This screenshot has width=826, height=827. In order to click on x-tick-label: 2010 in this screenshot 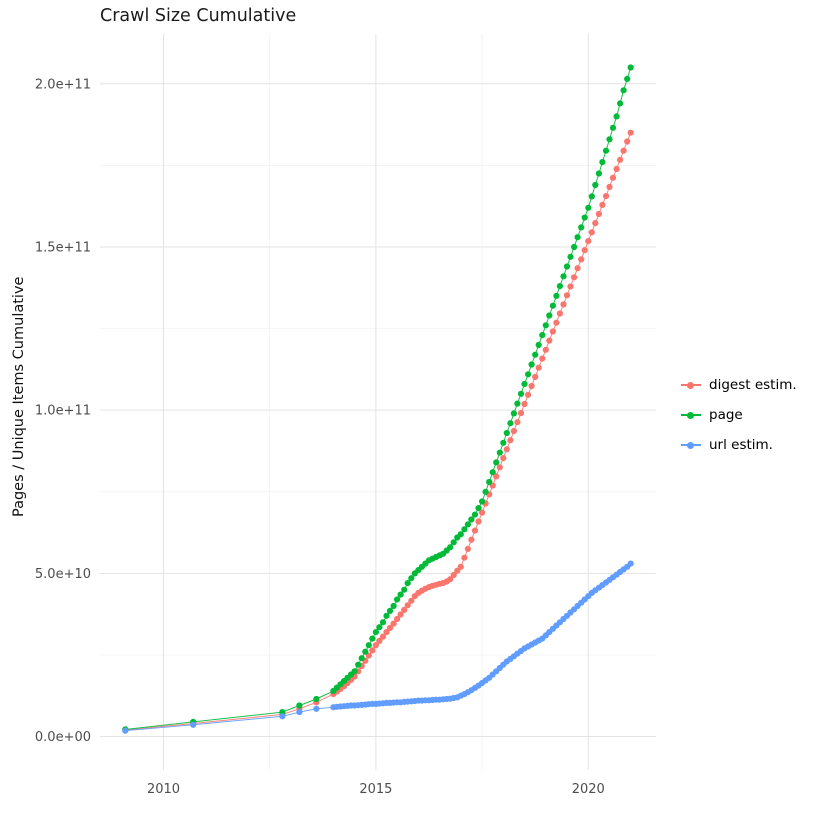, I will do `click(163, 789)`.